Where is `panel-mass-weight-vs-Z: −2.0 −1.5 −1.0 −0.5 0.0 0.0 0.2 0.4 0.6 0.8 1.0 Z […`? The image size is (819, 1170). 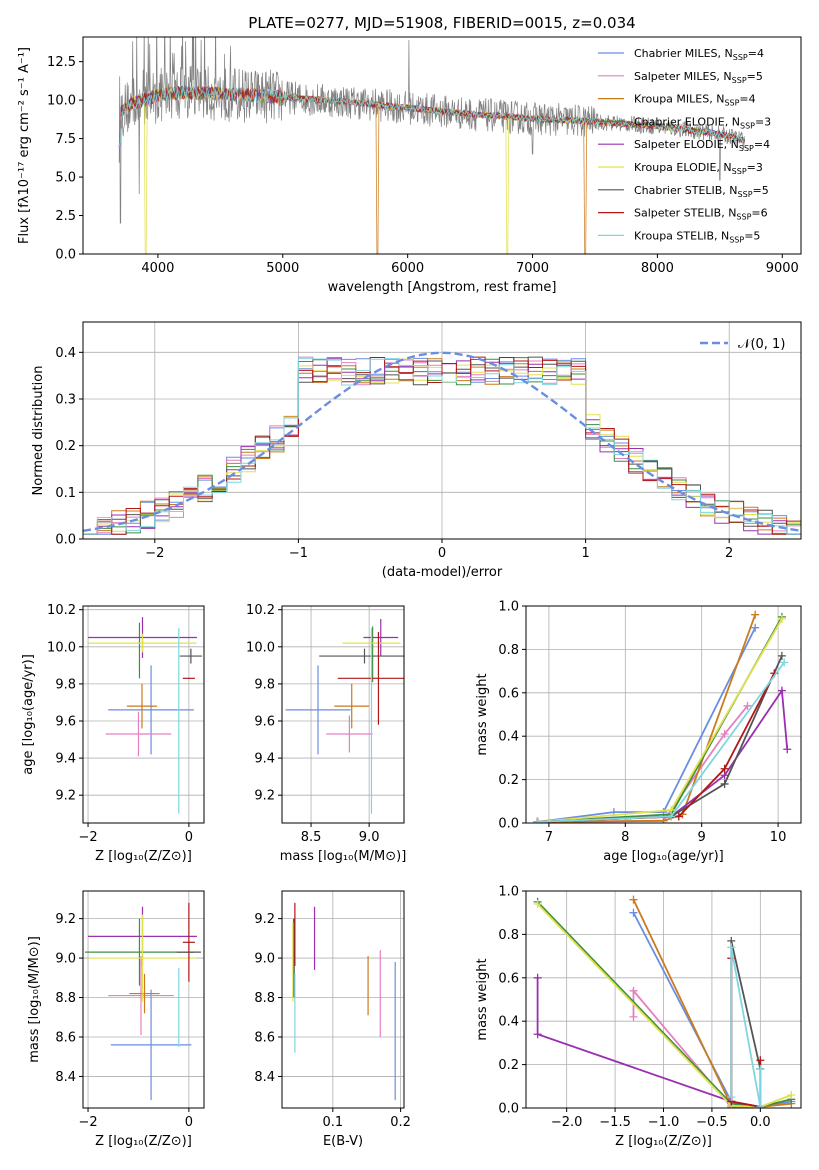 panel-mass-weight-vs-Z: −2.0 −1.5 −1.0 −0.5 0.0 0.0 0.2 0.4 0.6 0.8 1.0 Z [… is located at coordinates (638, 1017).